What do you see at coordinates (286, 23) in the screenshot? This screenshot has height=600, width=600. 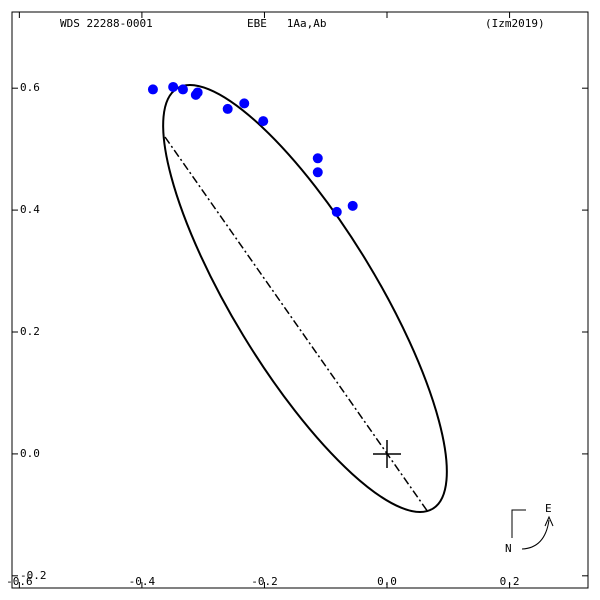 I see `header-center: EBE 1Aa,Ab` at bounding box center [286, 23].